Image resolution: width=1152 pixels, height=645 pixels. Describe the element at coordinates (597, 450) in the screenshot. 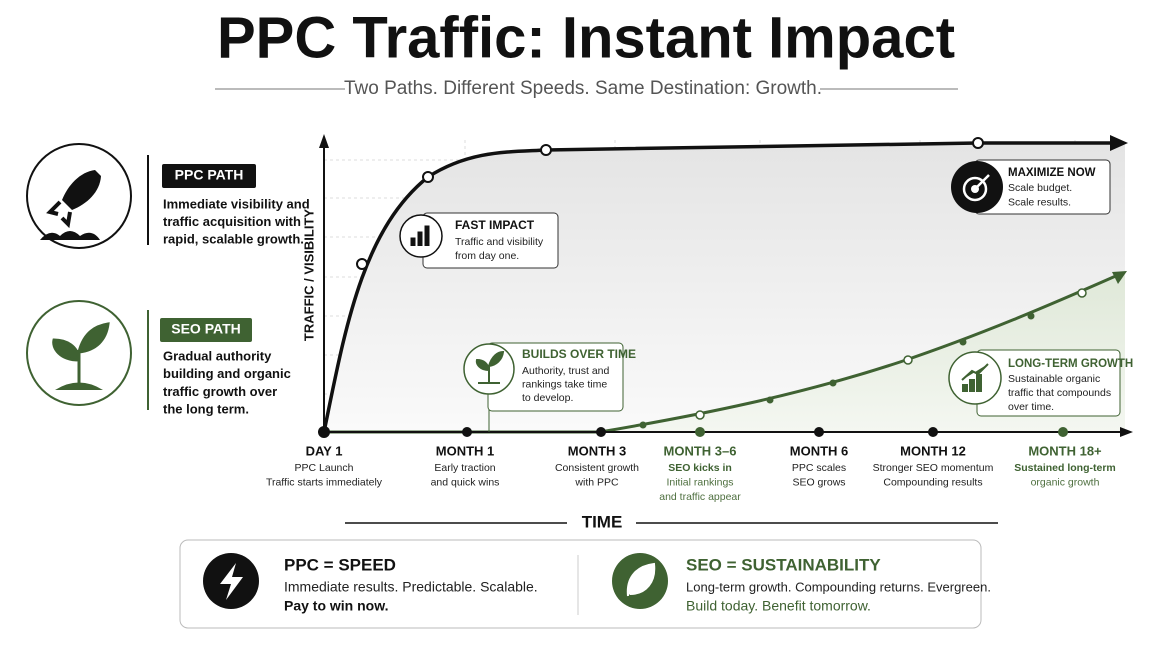

I see `milestone-label: MONTH 3` at that location.